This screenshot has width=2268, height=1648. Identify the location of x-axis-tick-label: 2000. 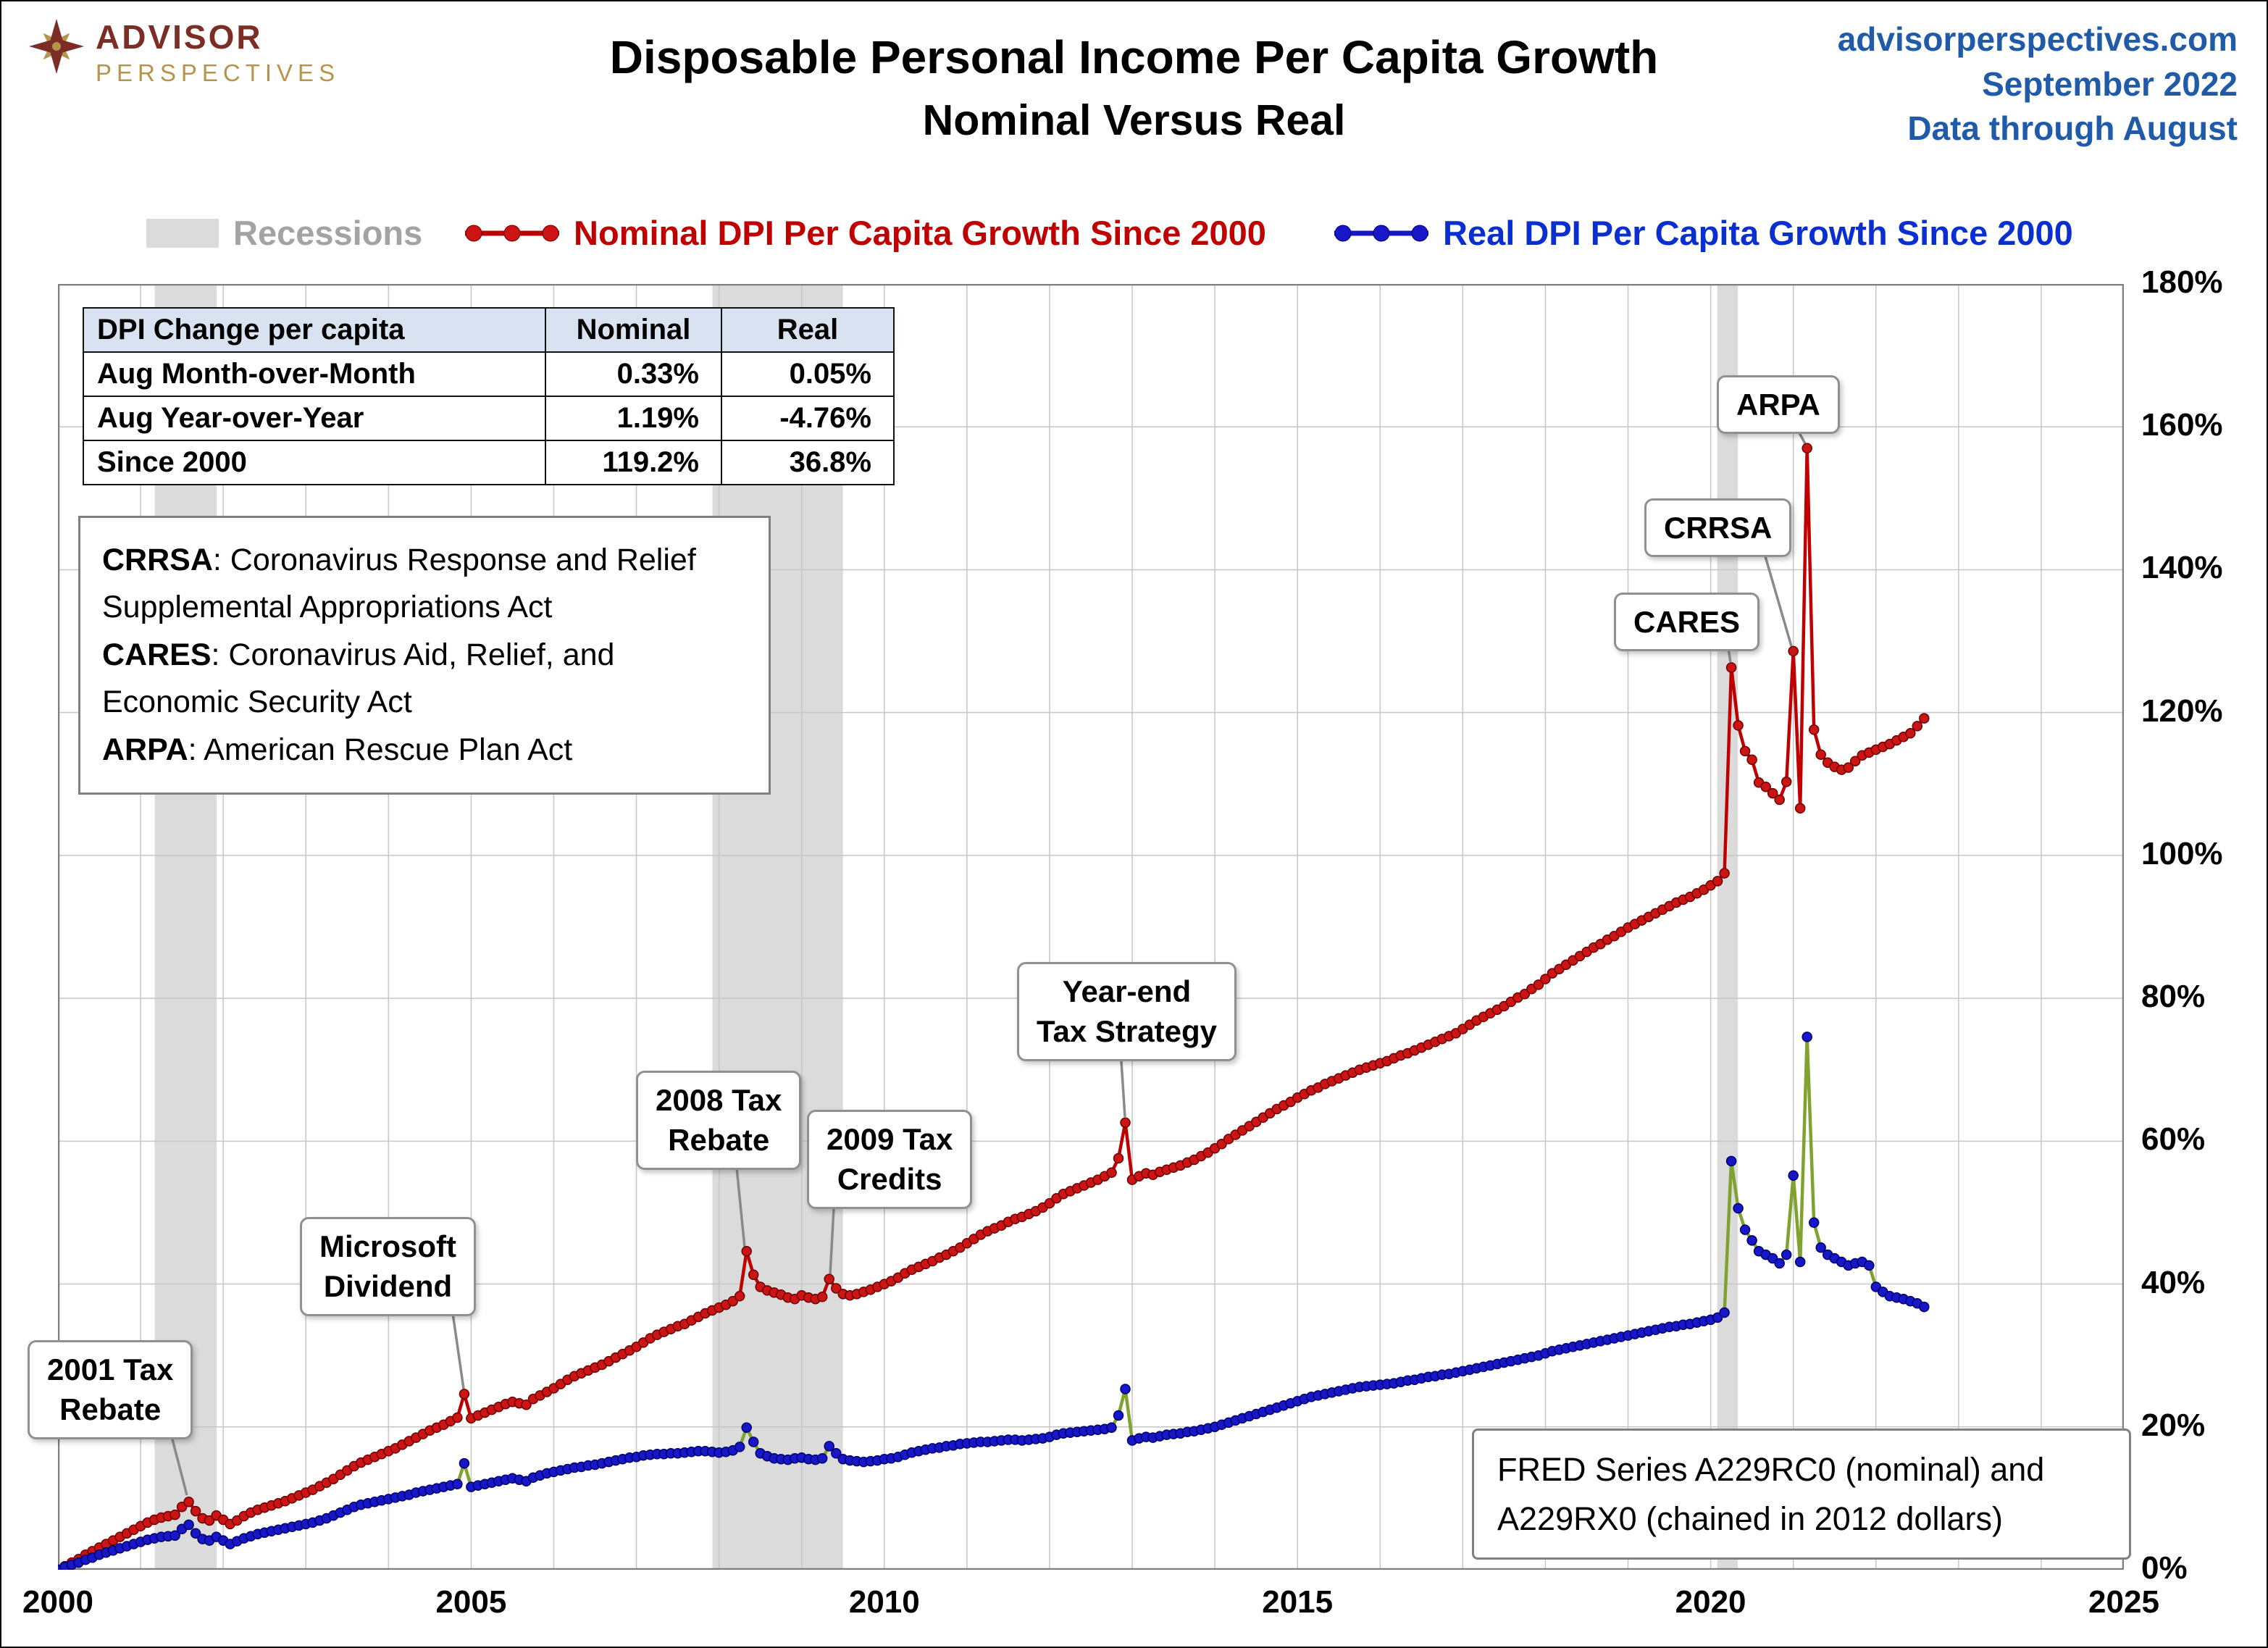
(58, 1602).